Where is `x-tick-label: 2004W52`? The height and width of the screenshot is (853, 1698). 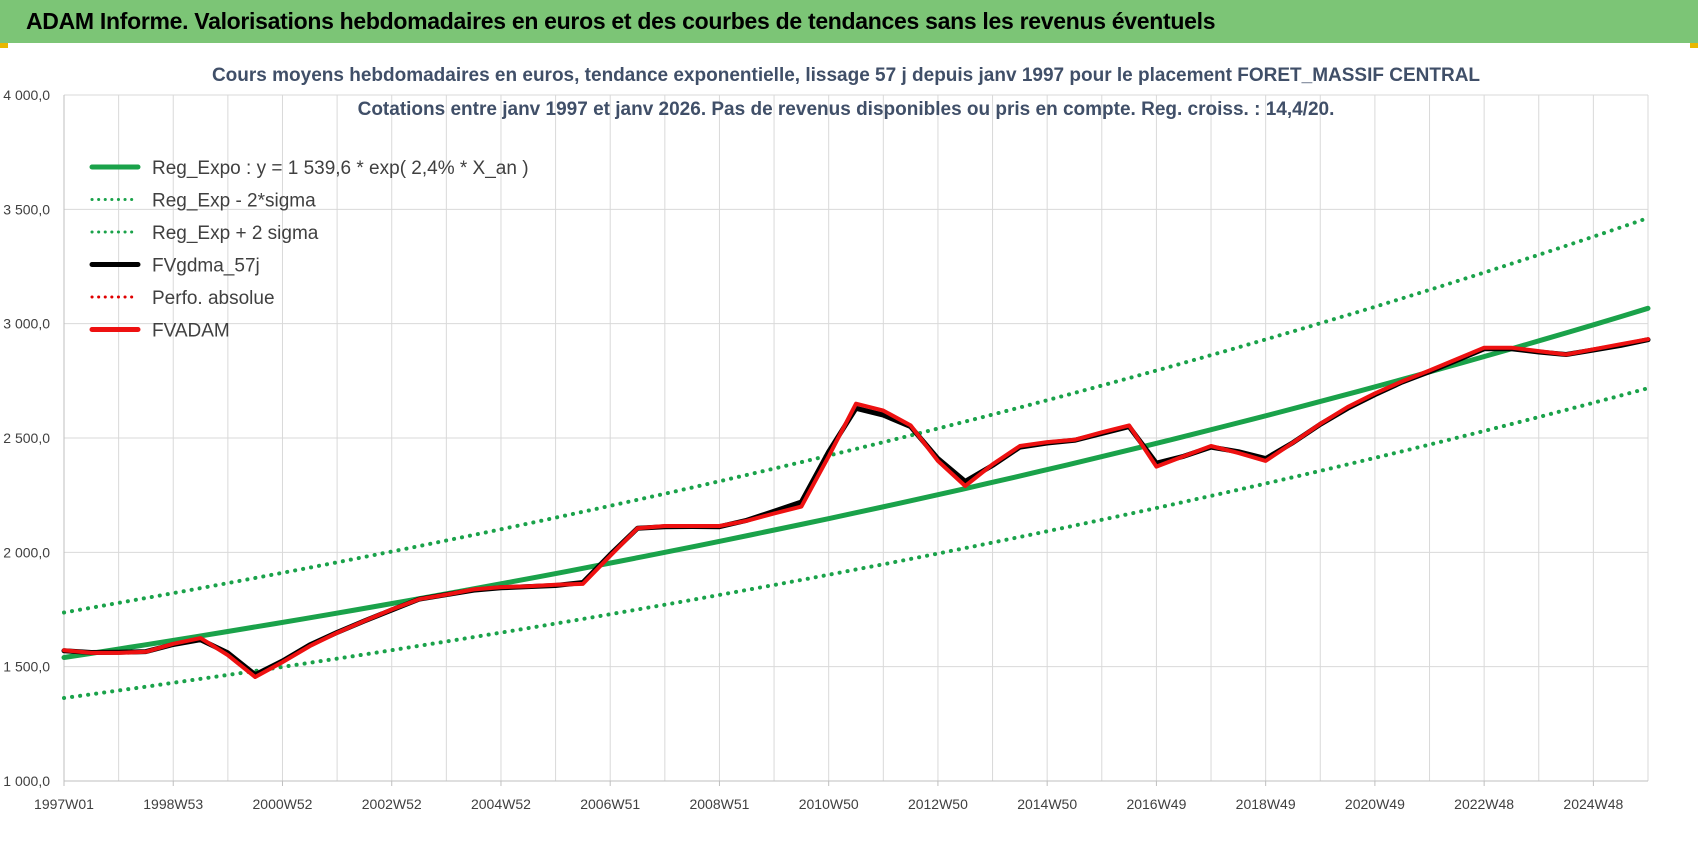 x-tick-label: 2004W52 is located at coordinates (501, 804).